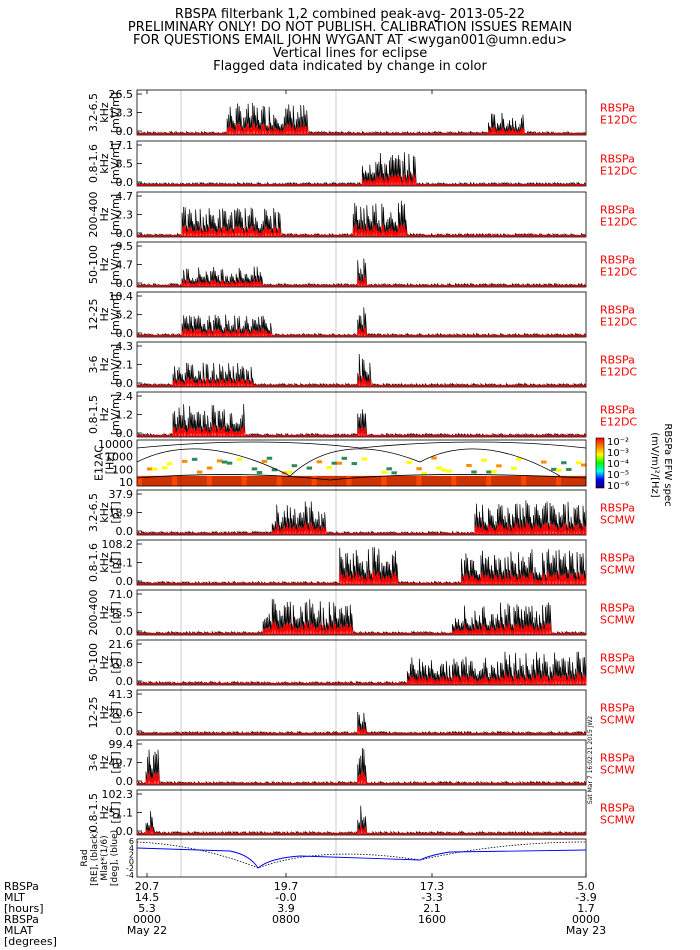  What do you see at coordinates (105, 857) in the screenshot?
I see `panel-ylabel: Mlat*(1/6)` at bounding box center [105, 857].